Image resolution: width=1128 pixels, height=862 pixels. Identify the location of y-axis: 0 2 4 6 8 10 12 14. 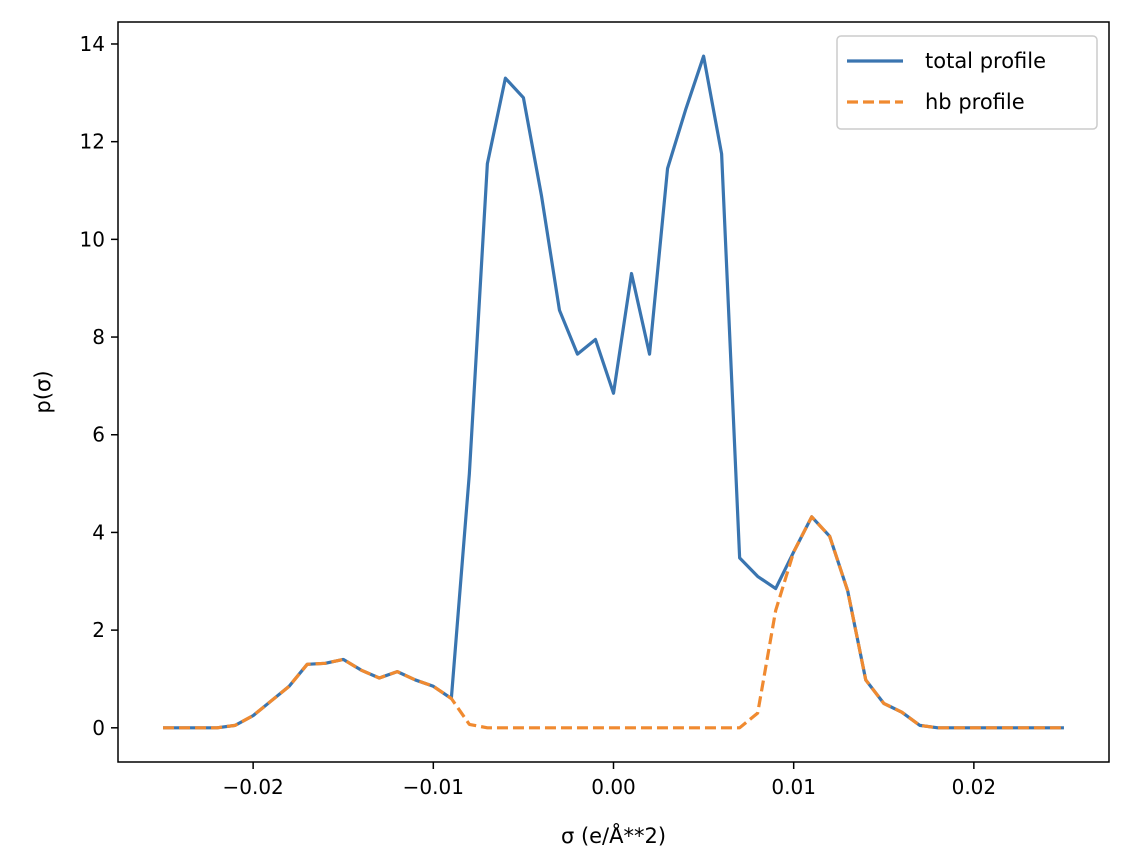
(99, 386).